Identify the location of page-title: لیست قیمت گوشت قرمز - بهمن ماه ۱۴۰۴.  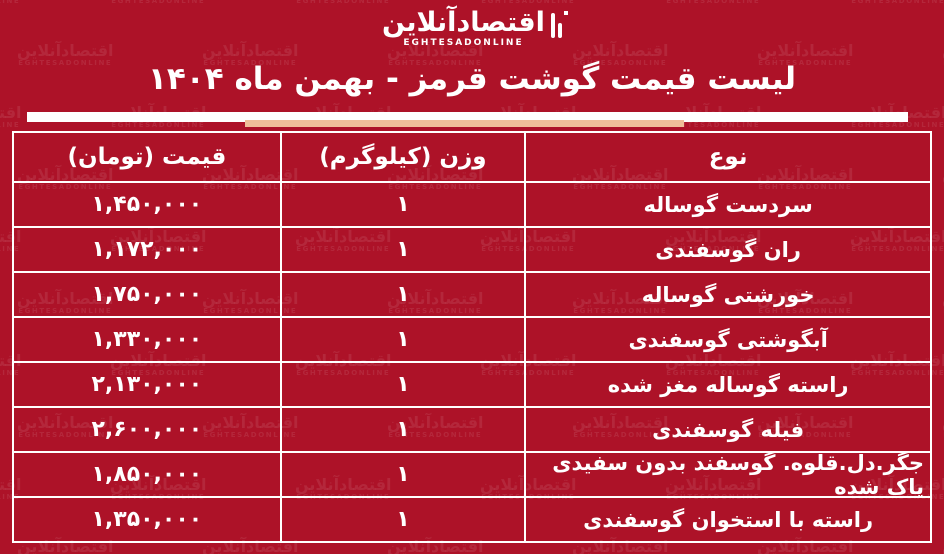
(472, 79).